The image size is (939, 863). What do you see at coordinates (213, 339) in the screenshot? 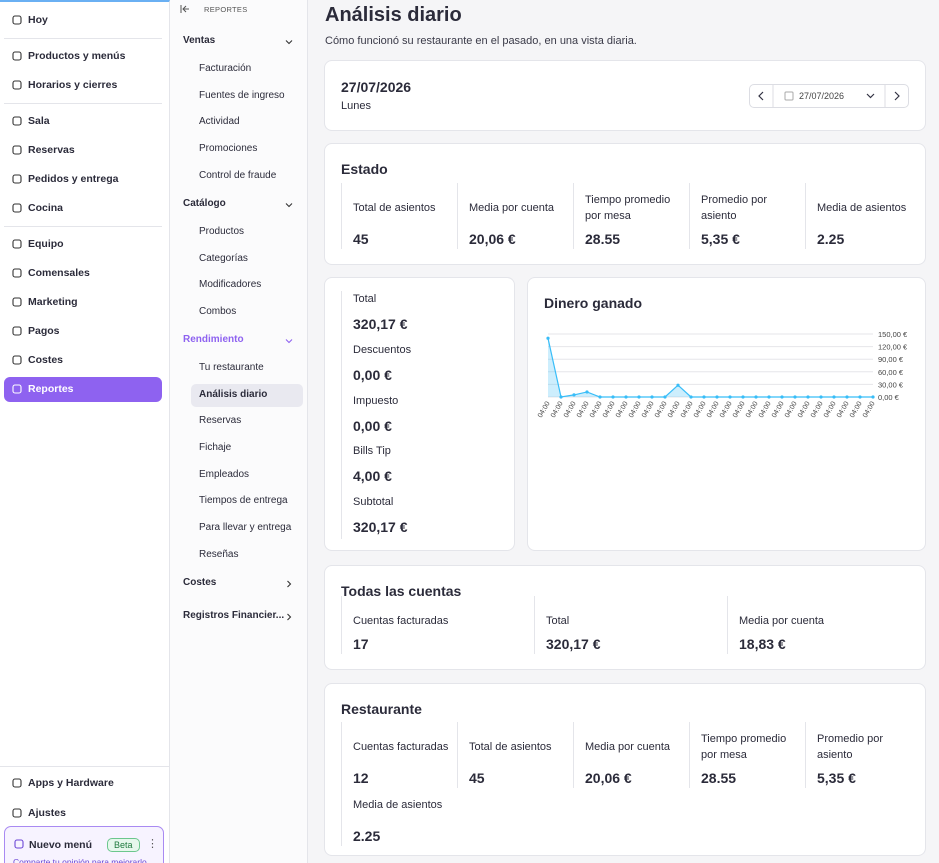
I see `subnav-group: Rendimiento` at bounding box center [213, 339].